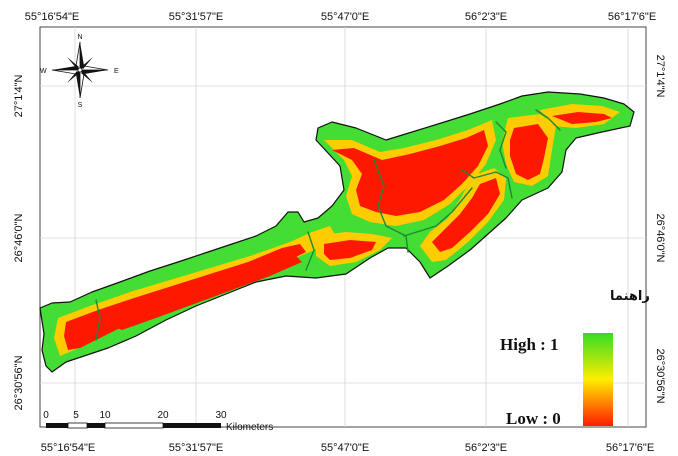 This screenshot has width=678, height=456. What do you see at coordinates (196, 17) in the screenshot?
I see `coord-top-label: 55°31'57"E` at bounding box center [196, 17].